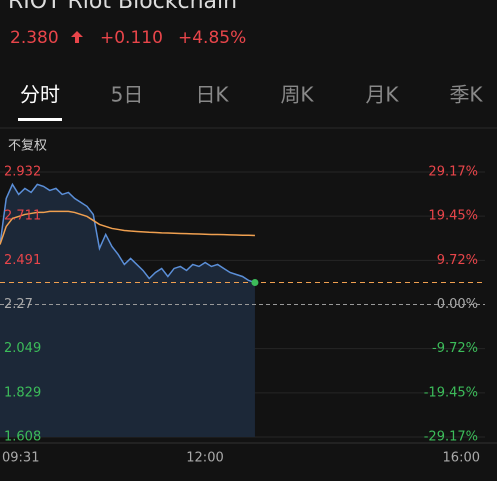  I want to click on change-pct: +4.85%, so click(212, 38).